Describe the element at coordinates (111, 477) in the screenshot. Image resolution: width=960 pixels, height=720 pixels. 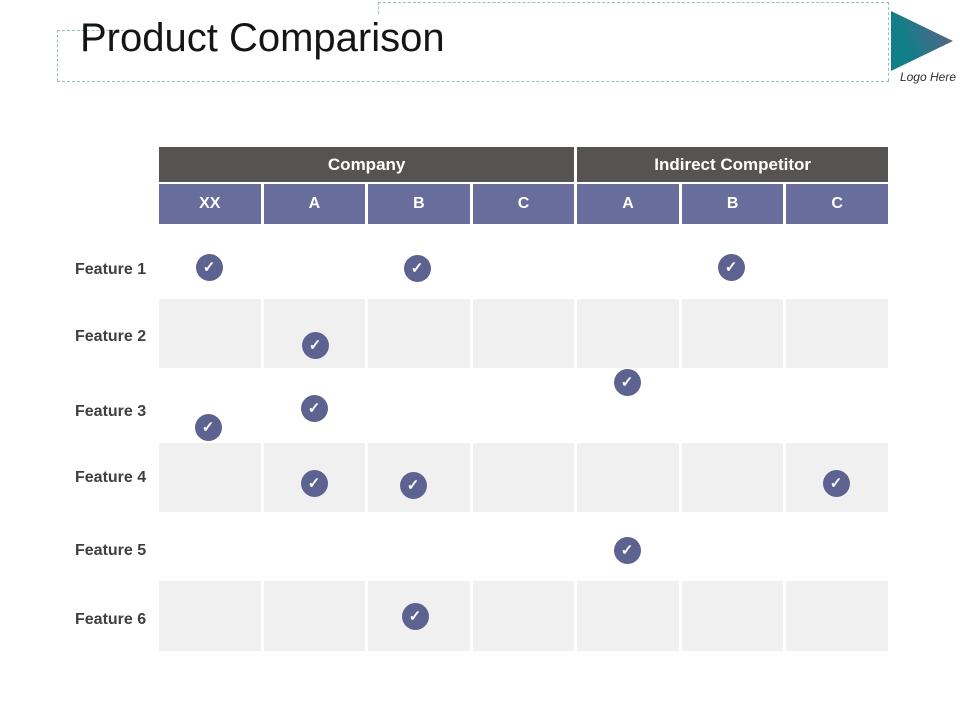
I see `row-label-feature-4: Feature 4` at that location.